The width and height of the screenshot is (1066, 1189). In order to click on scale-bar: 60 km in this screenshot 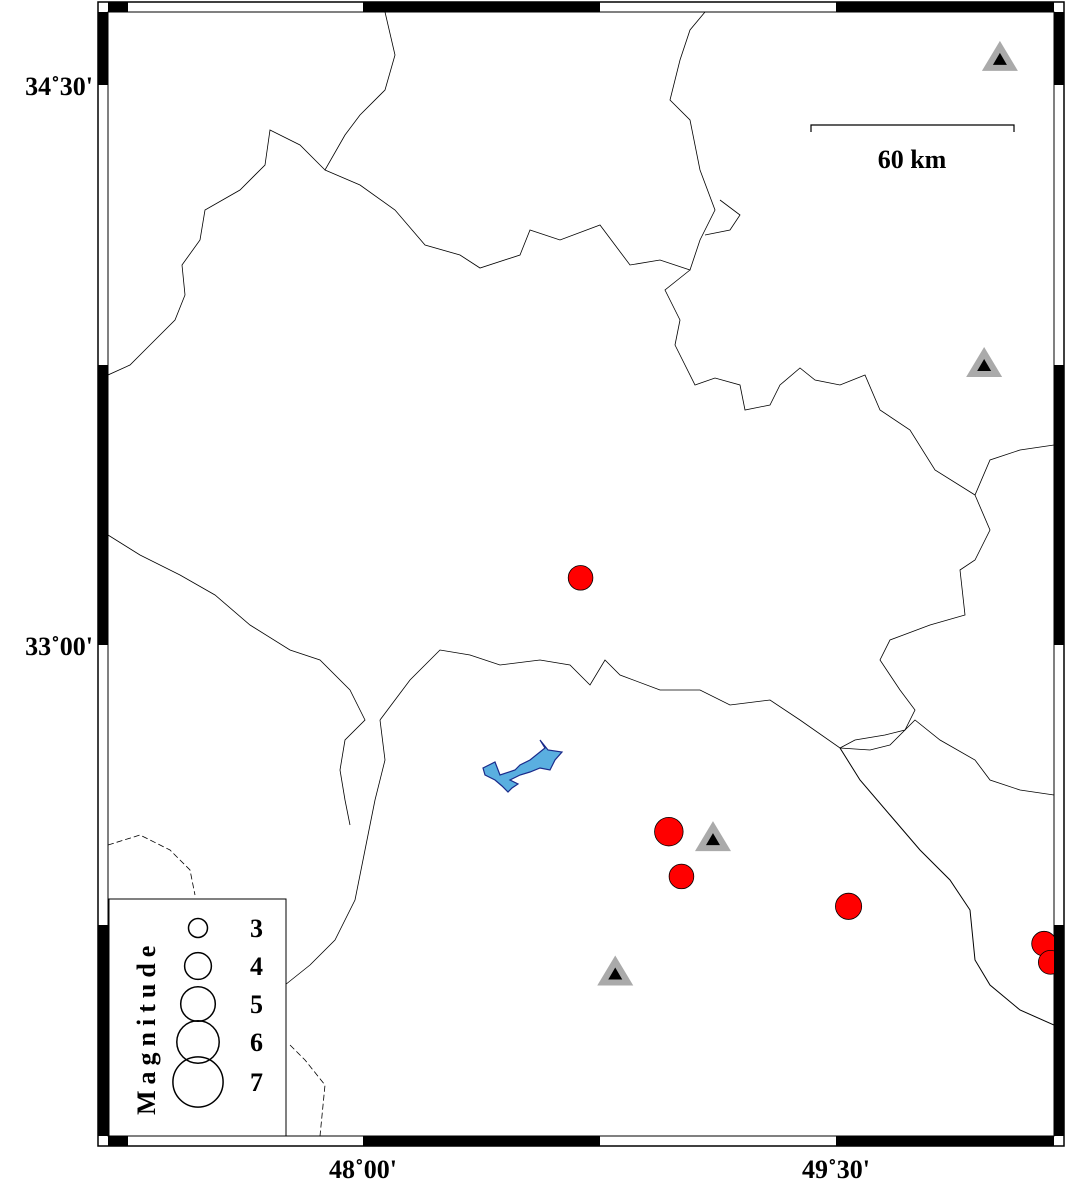, I will do `click(912, 149)`.